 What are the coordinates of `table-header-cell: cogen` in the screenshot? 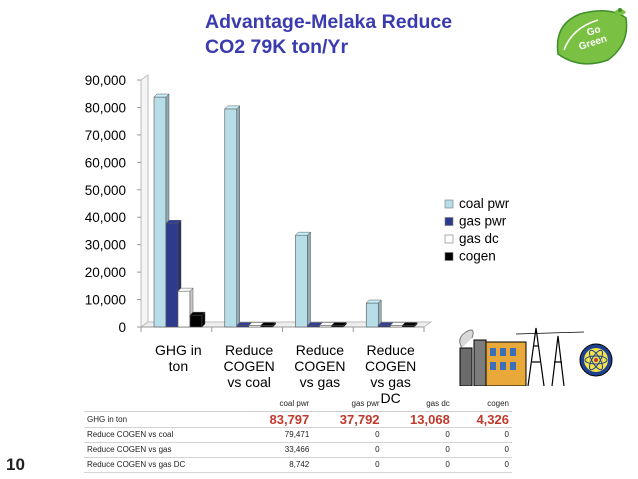 It's located at (482, 404).